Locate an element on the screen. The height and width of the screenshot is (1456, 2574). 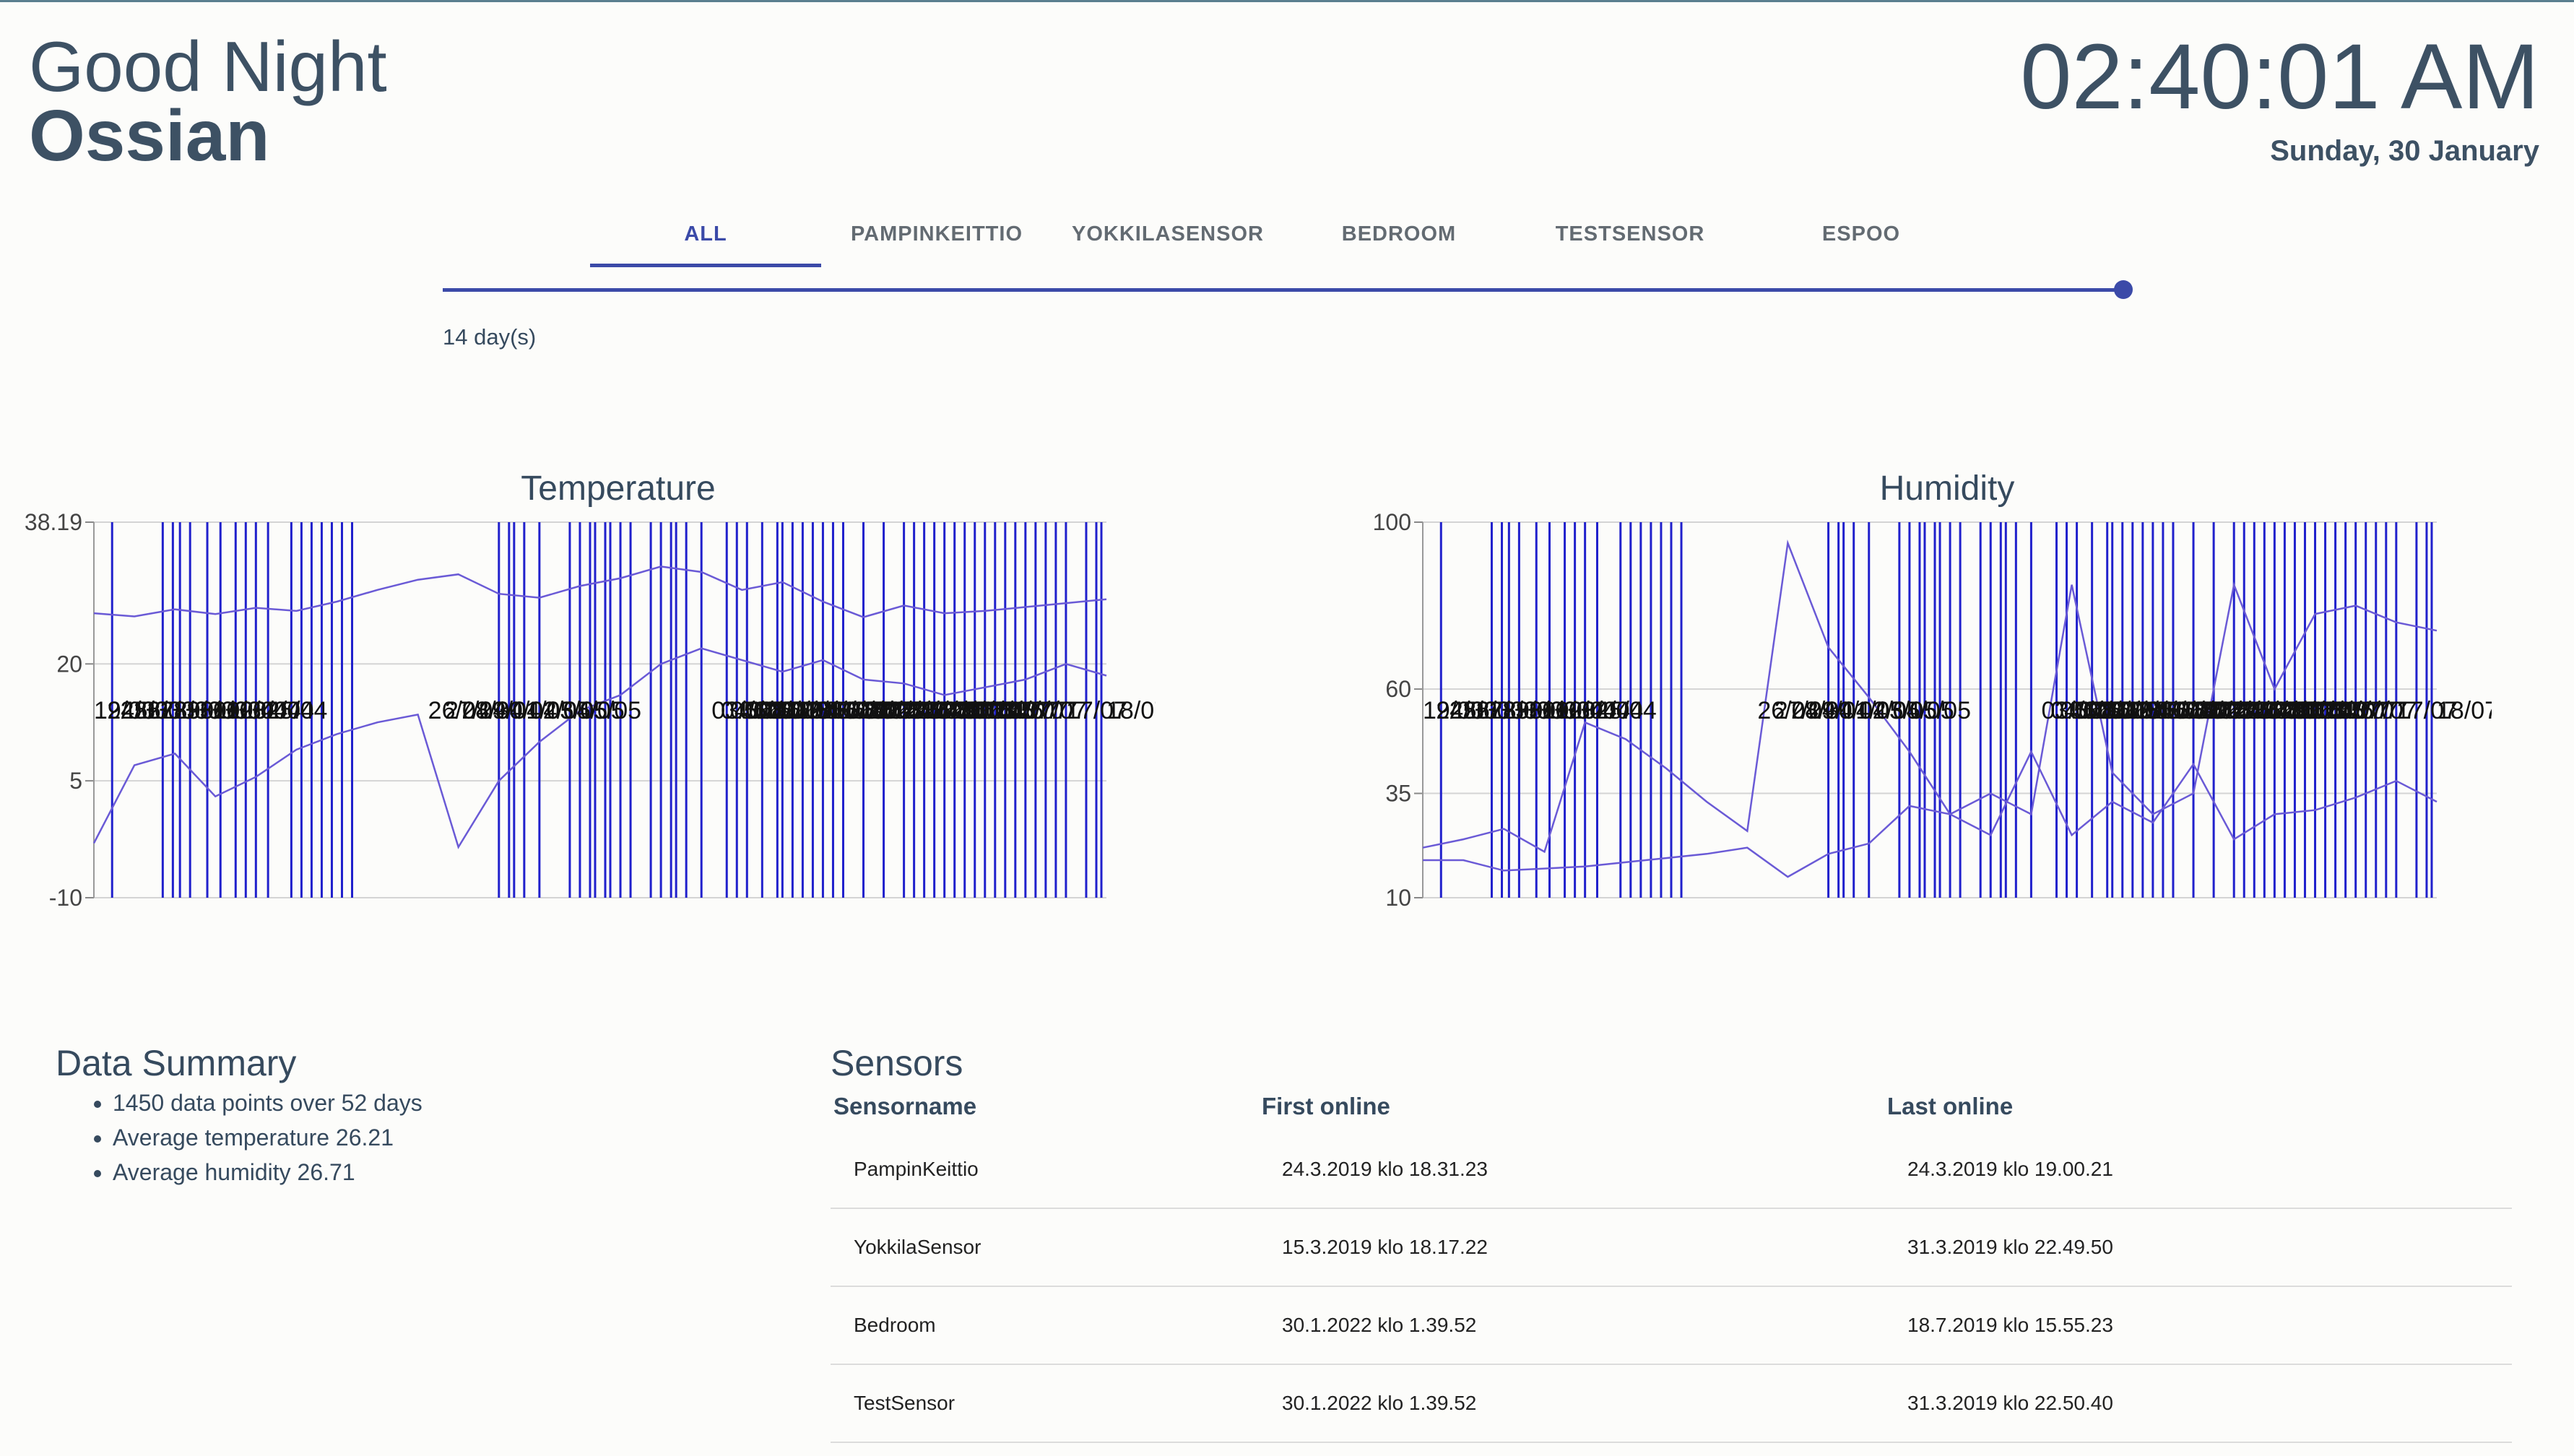
tab-yokkilasensor: YOKKILASENSOR is located at coordinates (1168, 234).